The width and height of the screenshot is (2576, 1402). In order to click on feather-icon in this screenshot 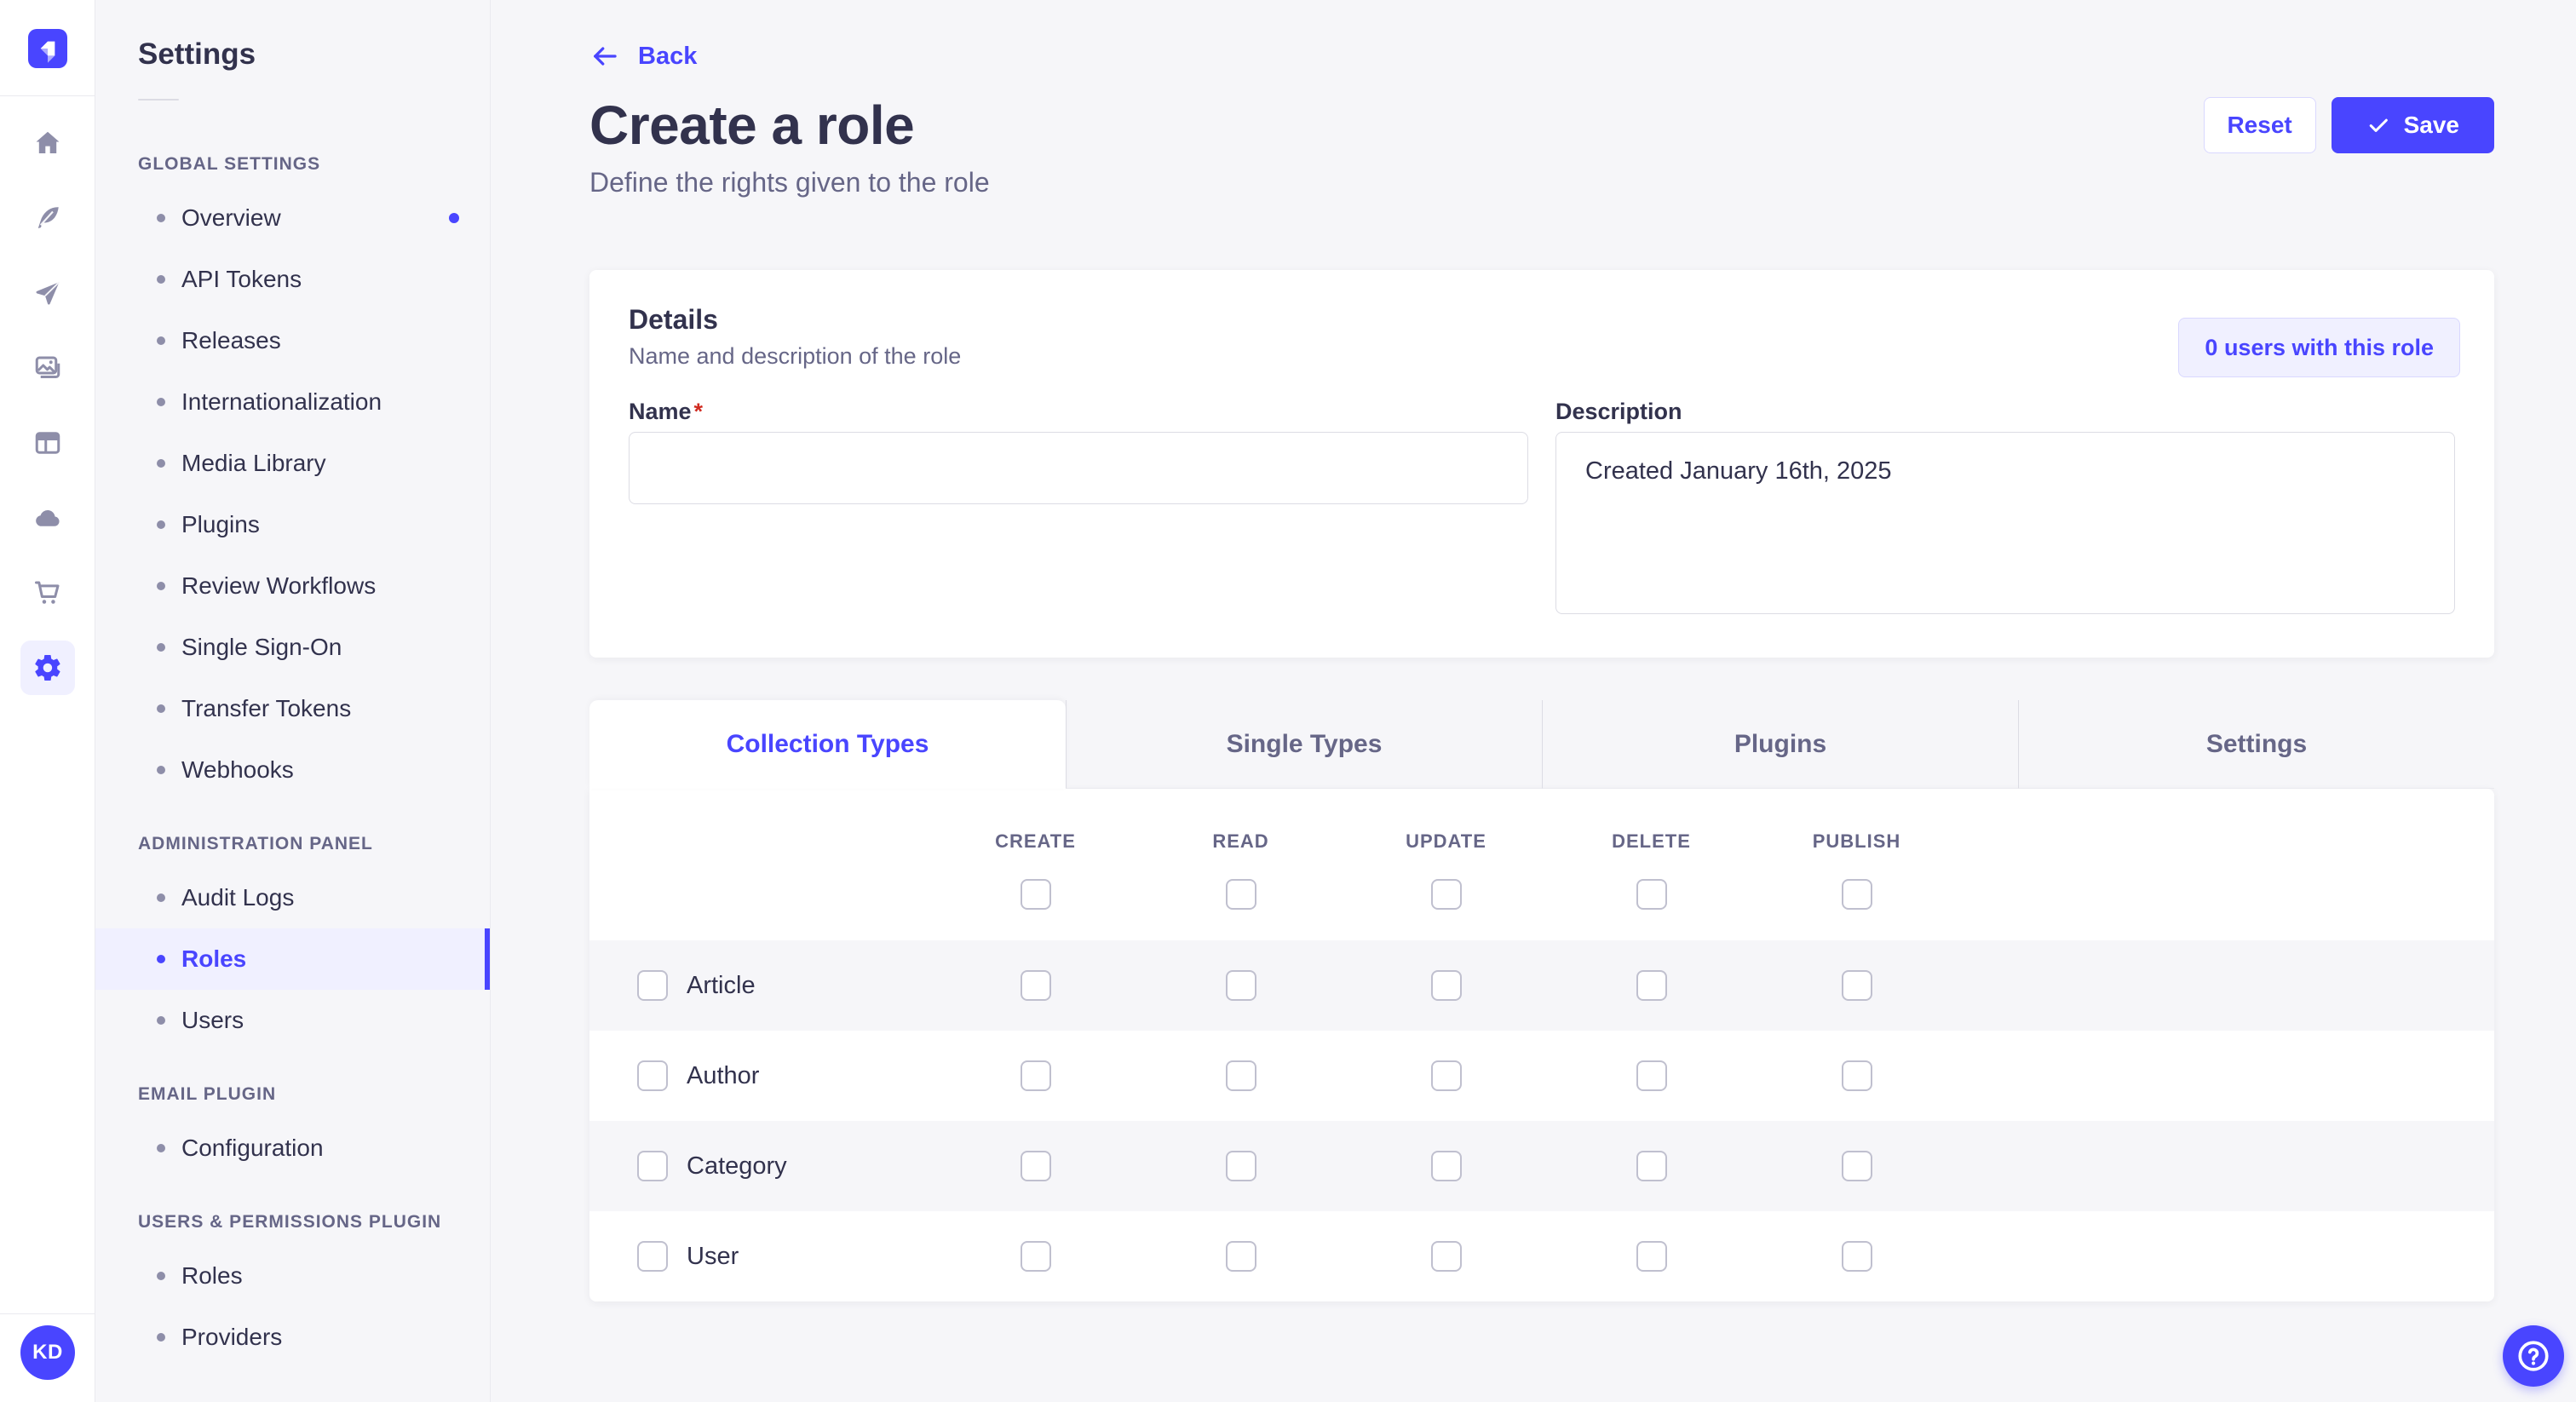, I will do `click(48, 217)`.